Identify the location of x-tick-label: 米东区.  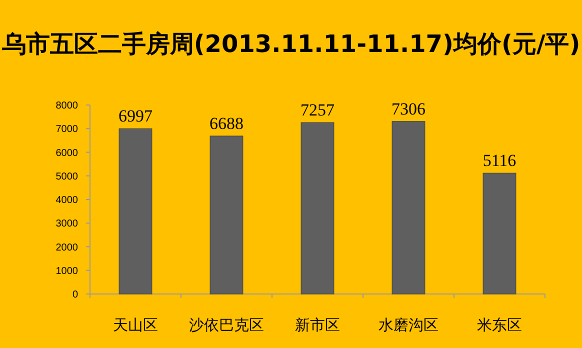
(499, 325).